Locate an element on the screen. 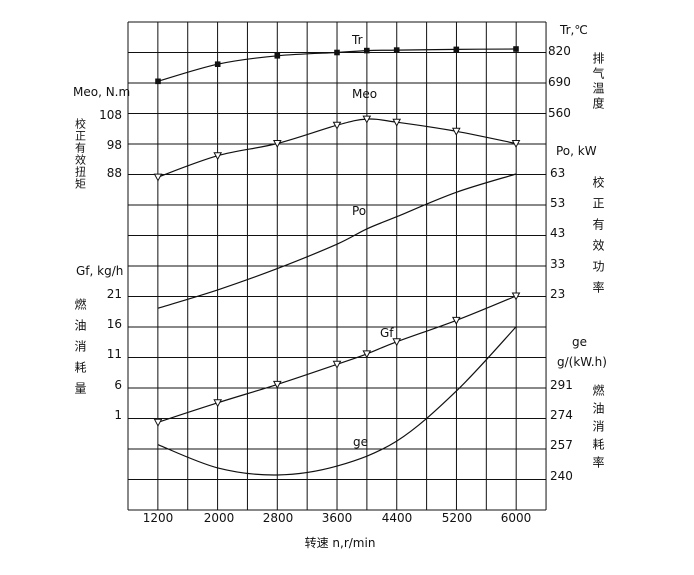 This screenshot has height=575, width=694. ge-axis-label-line1: ge is located at coordinates (579, 342).